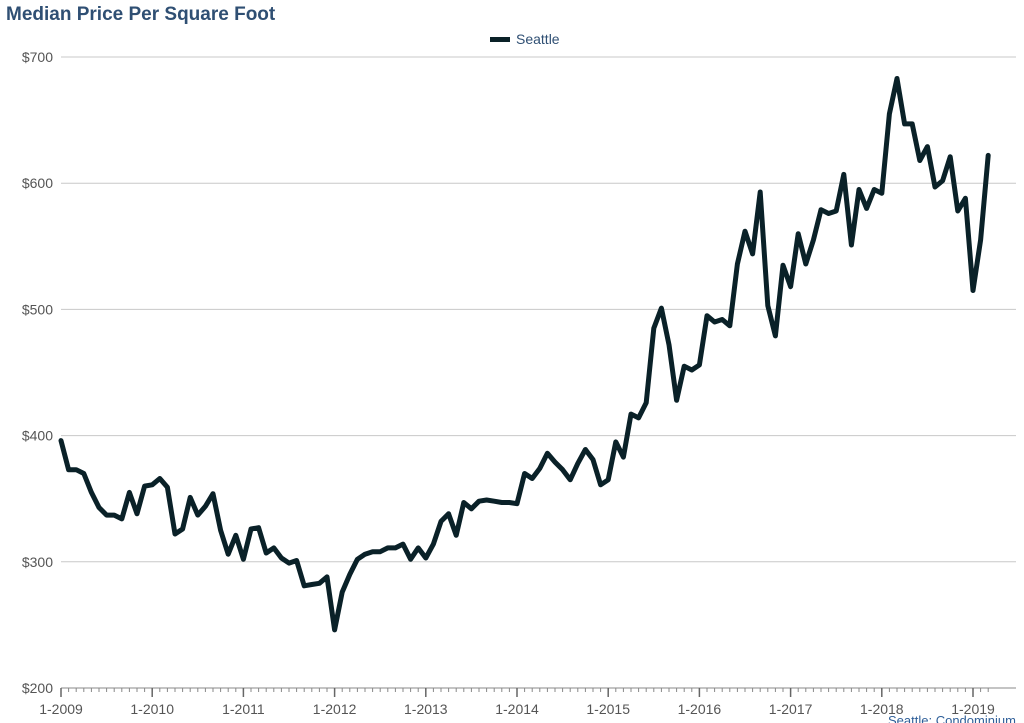 The height and width of the screenshot is (723, 1024). I want to click on x-tick-label: 1-2015, so click(608, 709).